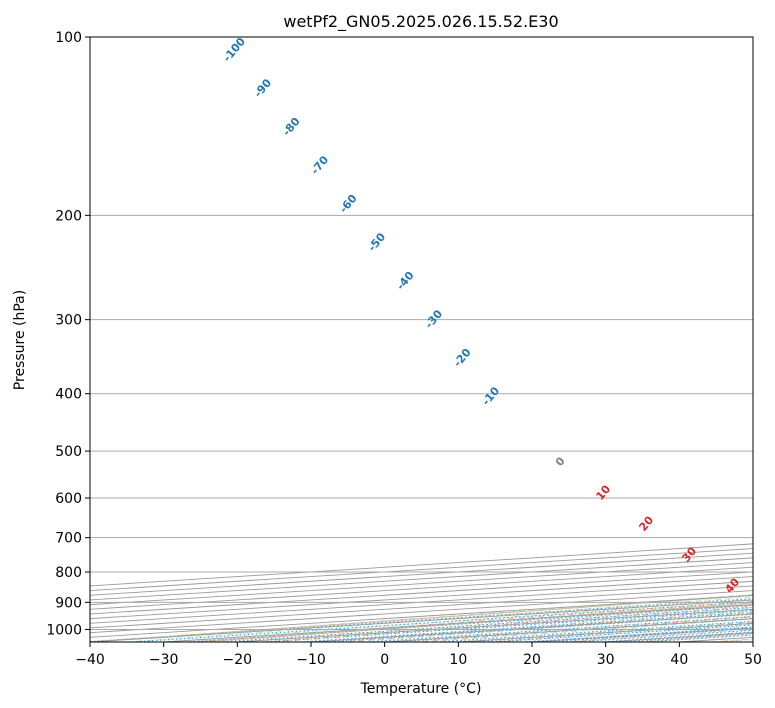 Image resolution: width=775 pixels, height=708 pixels. What do you see at coordinates (68, 539) in the screenshot?
I see `y-tick-label: 700` at bounding box center [68, 539].